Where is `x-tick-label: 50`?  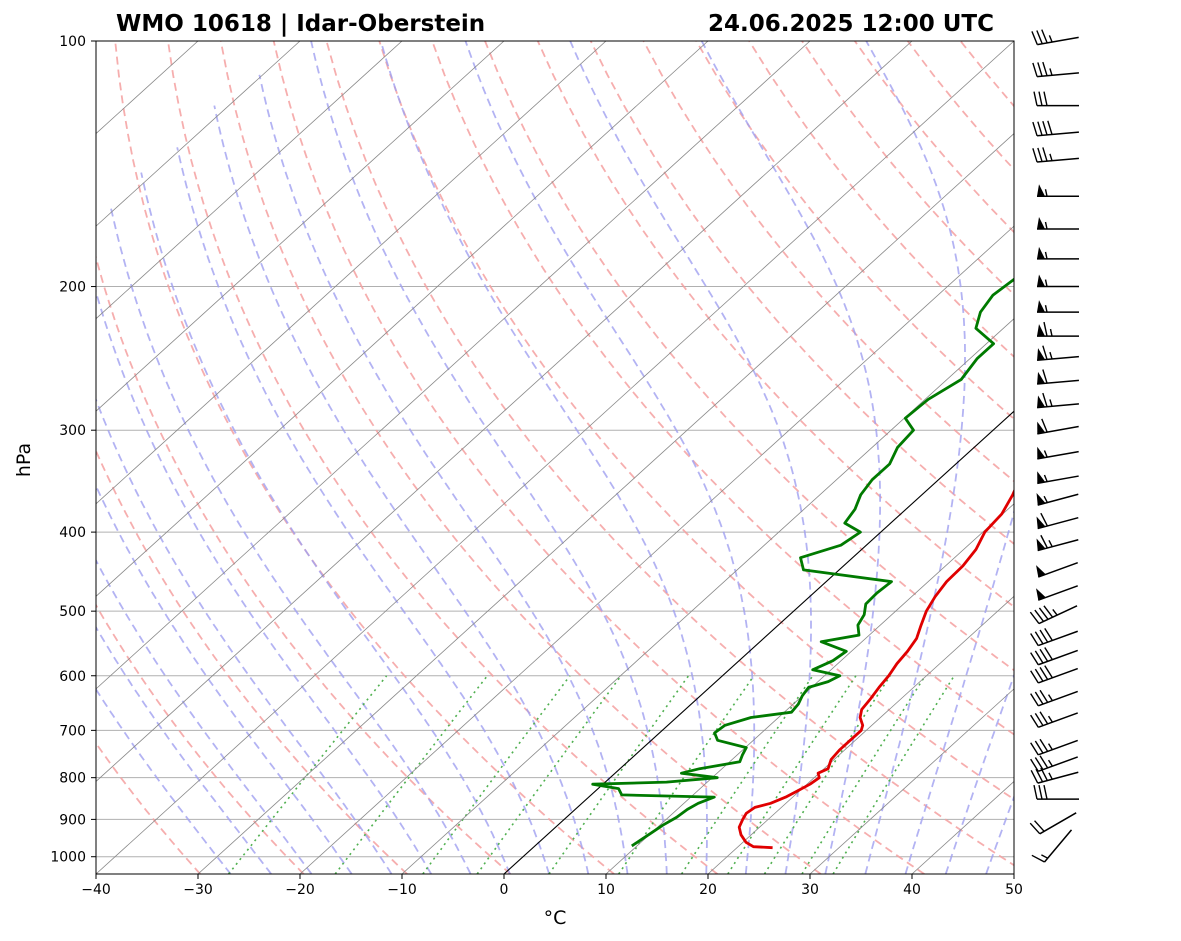 x-tick-label: 50 is located at coordinates (1014, 890).